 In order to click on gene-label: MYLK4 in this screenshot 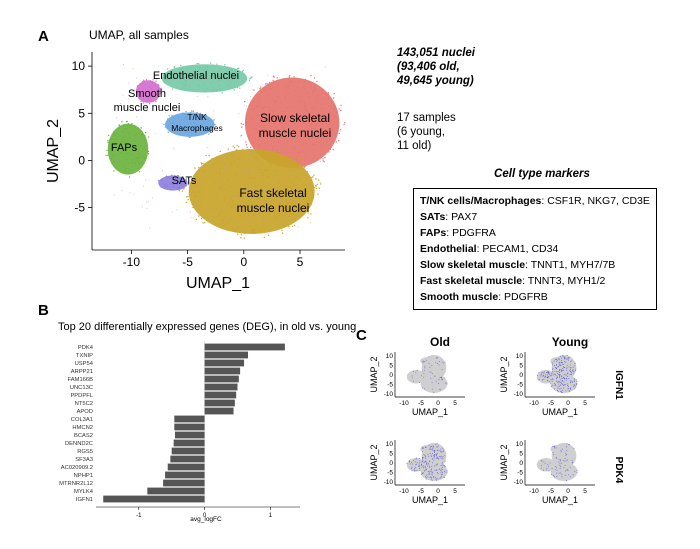, I will do `click(84, 492)`.